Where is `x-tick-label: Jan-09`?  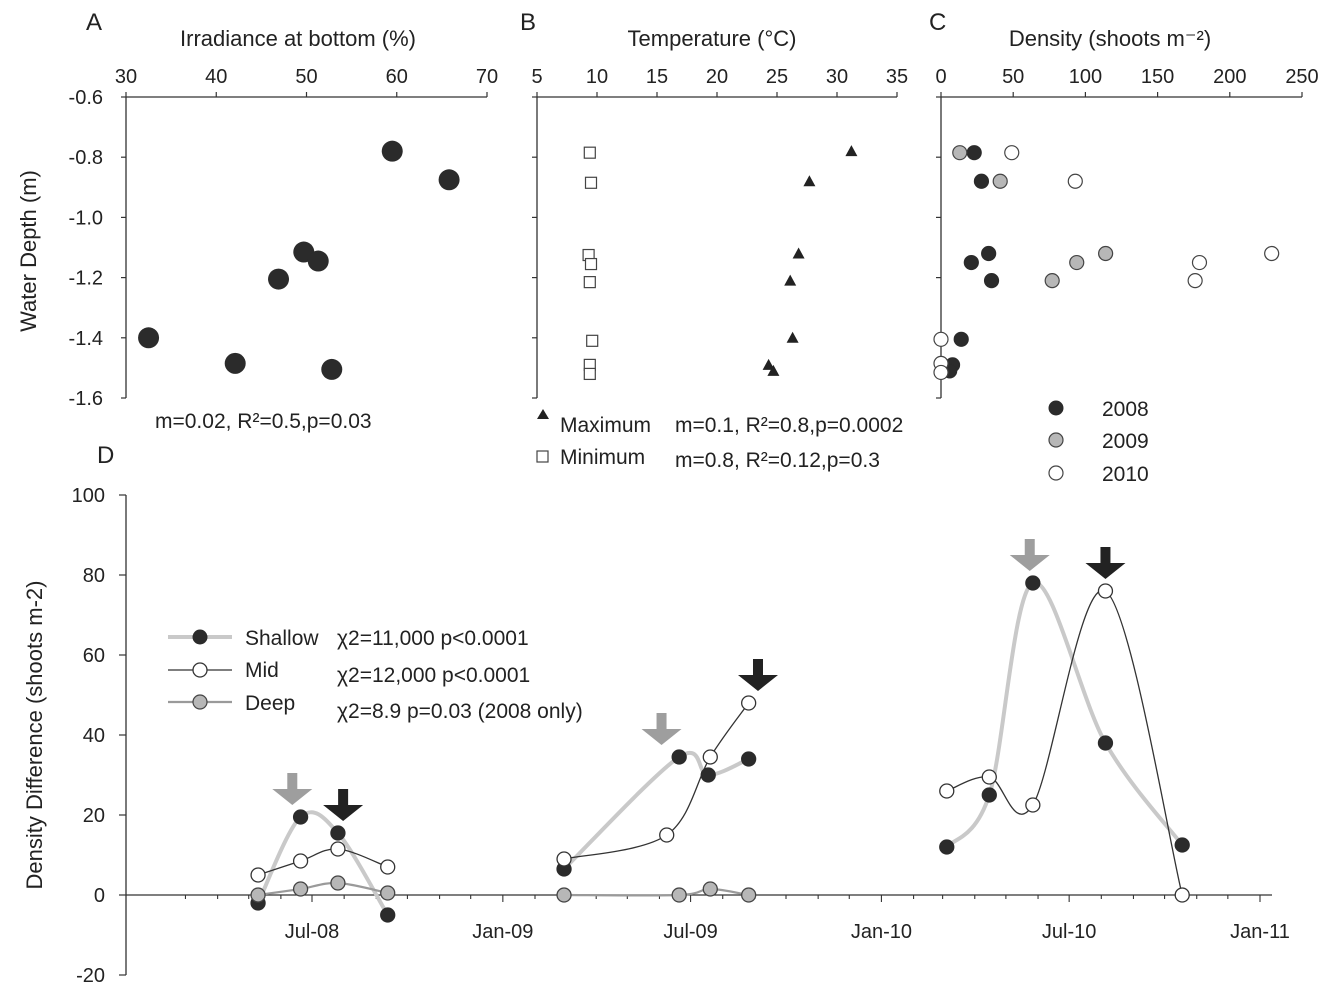
x-tick-label: Jan-09 is located at coordinates (502, 932).